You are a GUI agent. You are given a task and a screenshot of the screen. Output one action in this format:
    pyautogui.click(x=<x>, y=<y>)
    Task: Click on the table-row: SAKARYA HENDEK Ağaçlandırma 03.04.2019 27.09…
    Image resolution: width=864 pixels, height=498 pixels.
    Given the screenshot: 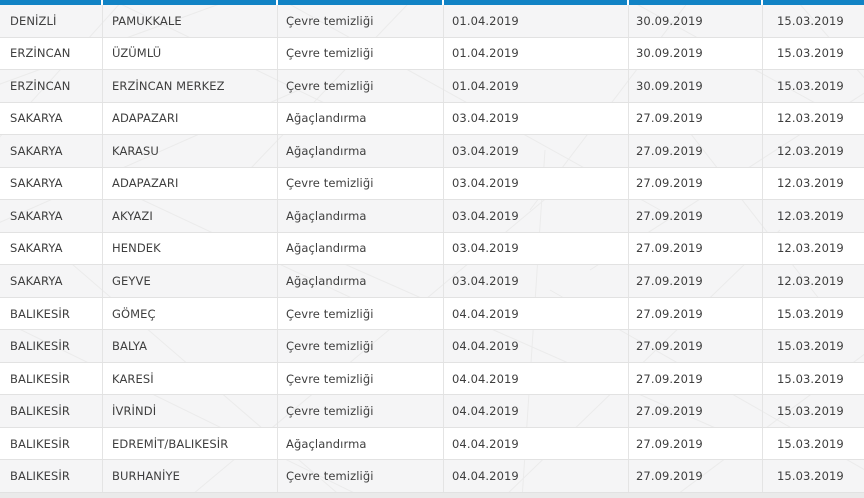 What is the action you would take?
    pyautogui.click(x=432, y=249)
    